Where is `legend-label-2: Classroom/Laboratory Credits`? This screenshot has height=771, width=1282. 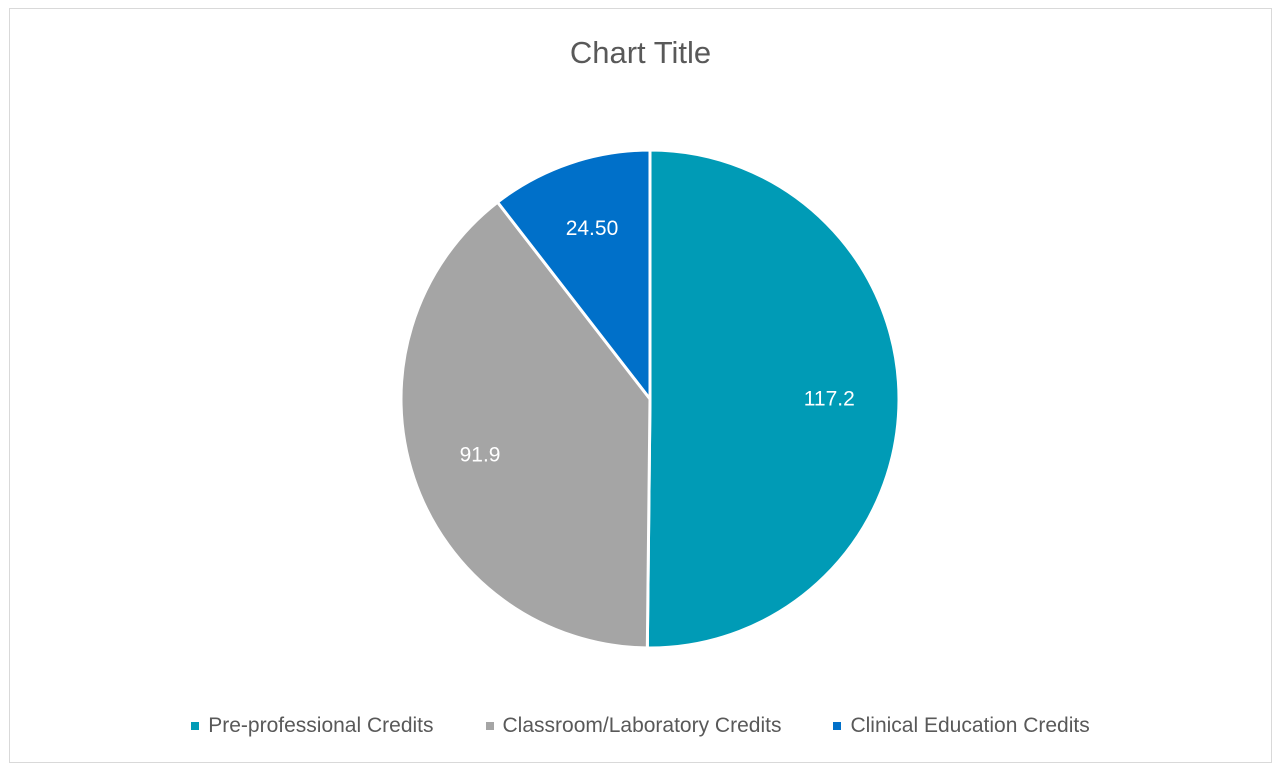
legend-label-2: Classroom/Laboratory Credits is located at coordinates (642, 725).